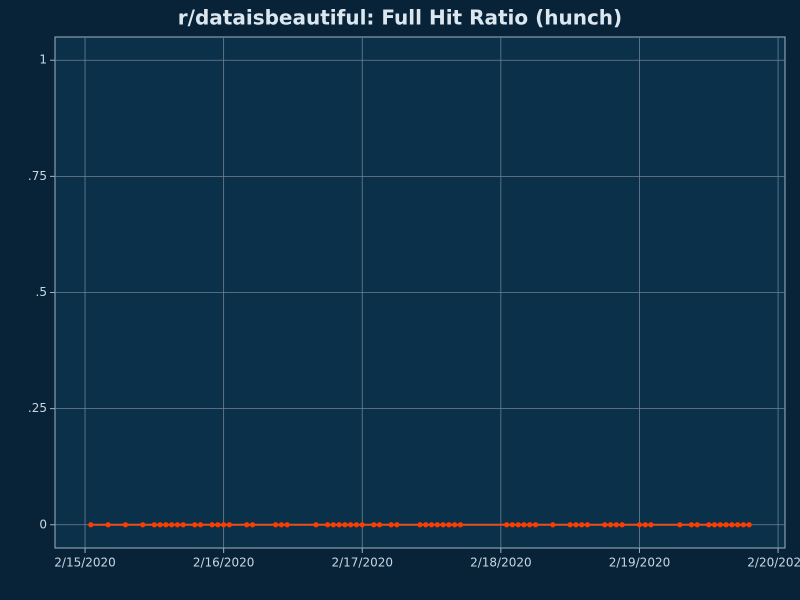  What do you see at coordinates (640, 563) in the screenshot?
I see `x-tick-label: 2/19/2020` at bounding box center [640, 563].